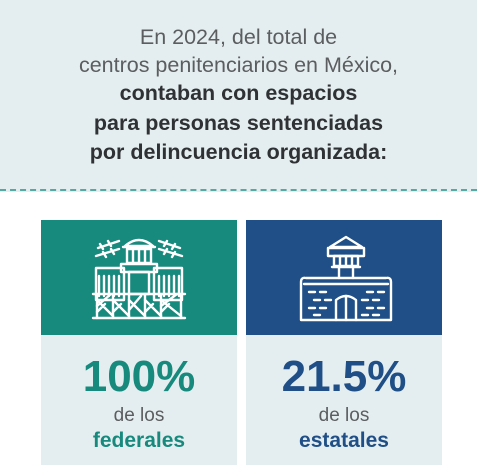 The height and width of the screenshot is (465, 477). I want to click on state-kind: estatales, so click(344, 440).